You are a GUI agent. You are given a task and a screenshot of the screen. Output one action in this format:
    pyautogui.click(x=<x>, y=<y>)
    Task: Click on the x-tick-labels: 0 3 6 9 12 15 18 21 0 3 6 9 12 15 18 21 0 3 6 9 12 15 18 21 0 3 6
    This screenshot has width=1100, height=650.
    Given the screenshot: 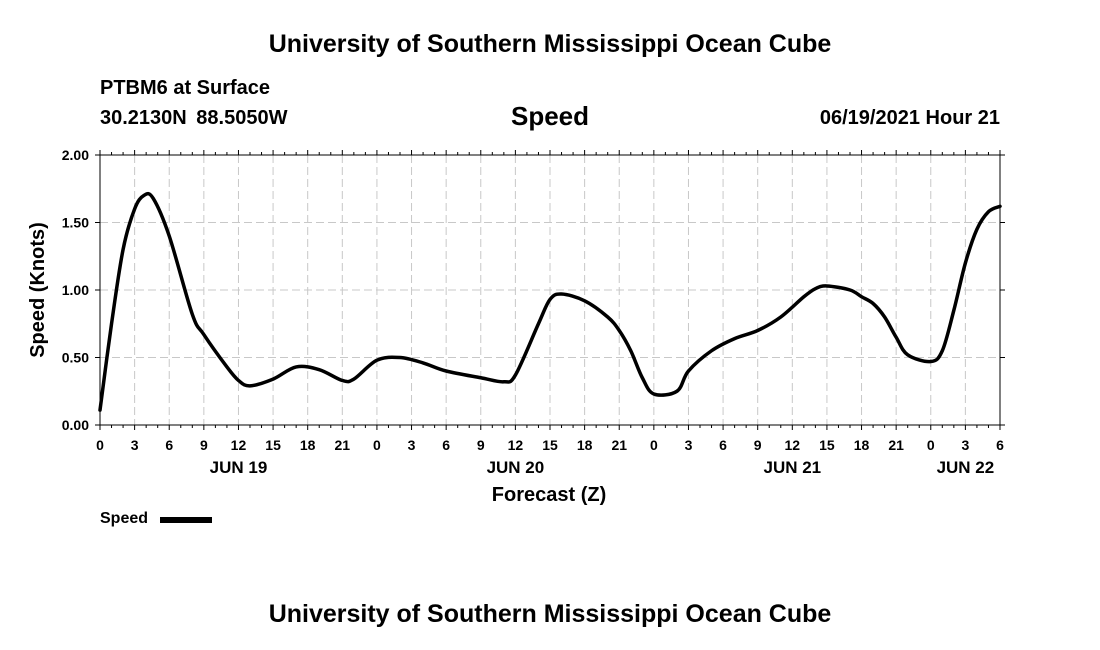 What is the action you would take?
    pyautogui.click(x=550, y=445)
    